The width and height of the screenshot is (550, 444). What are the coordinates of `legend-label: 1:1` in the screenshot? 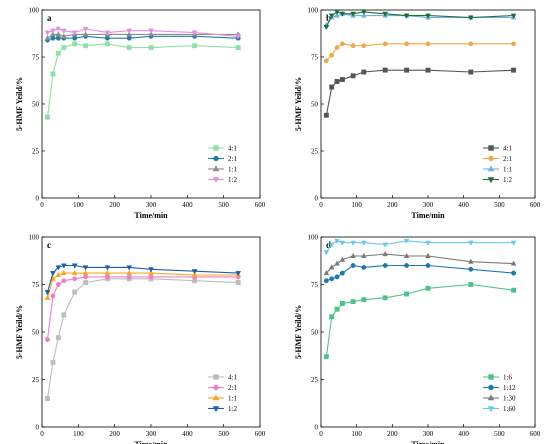 It's located at (232, 399).